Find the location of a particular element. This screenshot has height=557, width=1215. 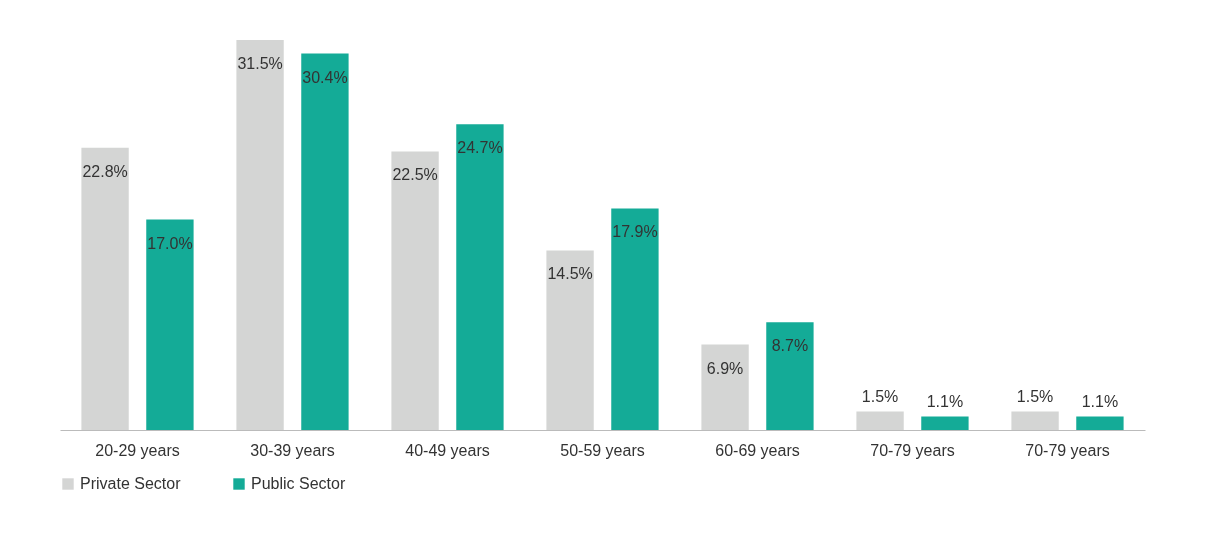

x-tick-label: 30-39 years is located at coordinates (292, 450).